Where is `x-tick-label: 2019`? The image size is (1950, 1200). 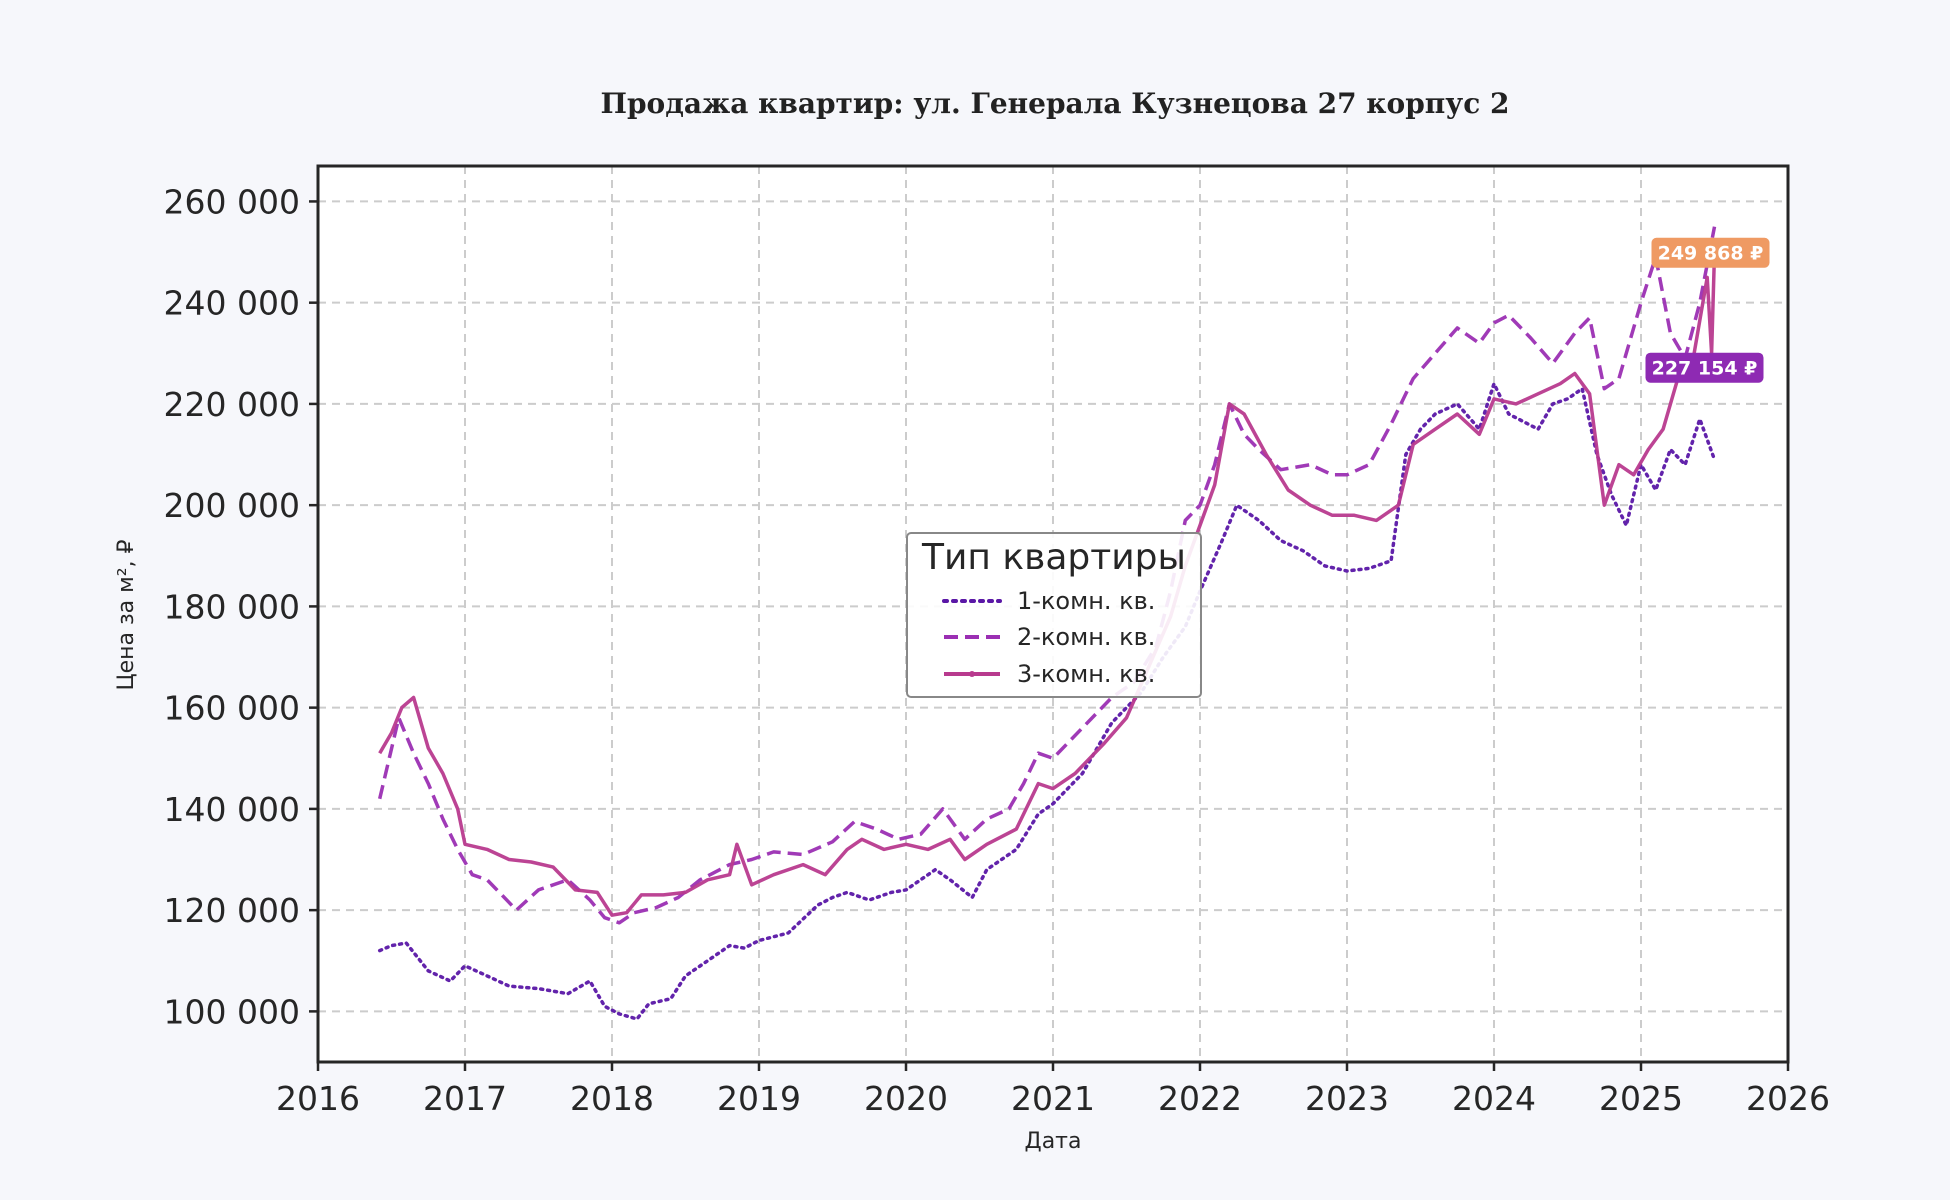 x-tick-label: 2019 is located at coordinates (759, 1098).